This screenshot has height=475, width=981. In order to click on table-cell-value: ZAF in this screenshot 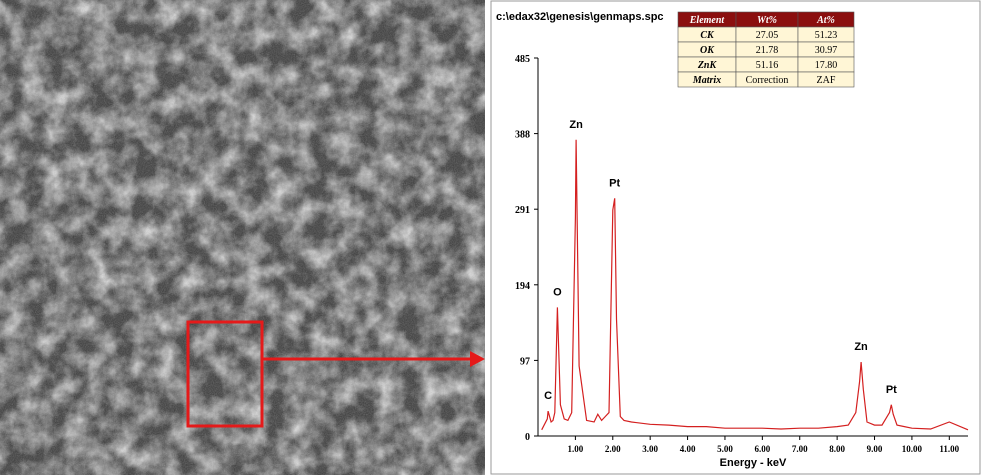, I will do `click(826, 80)`.